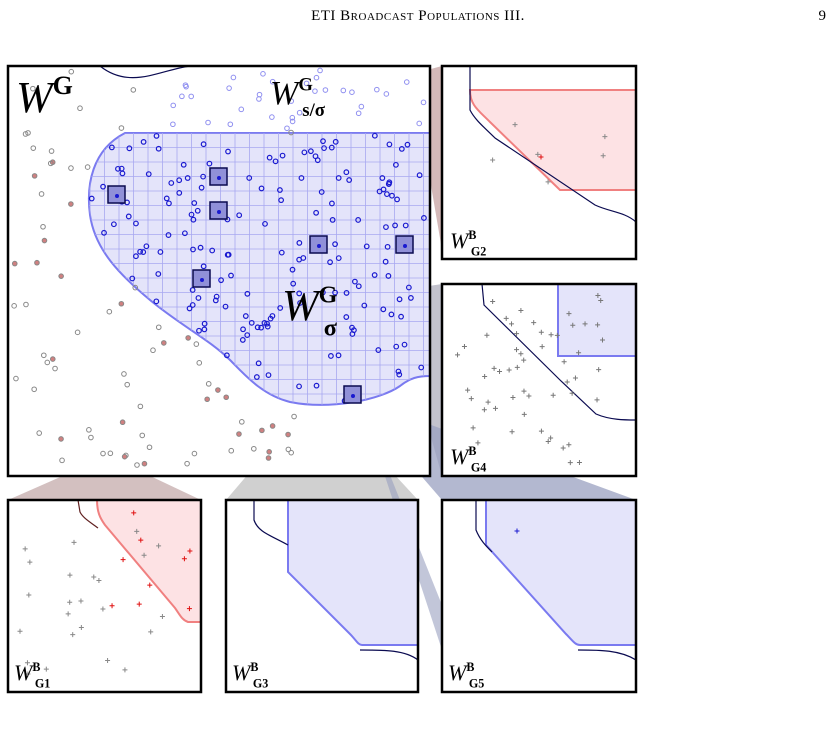 The width and height of the screenshot is (839, 740). Describe the element at coordinates (328, 294) in the screenshot. I see `label-sup: G` at that location.